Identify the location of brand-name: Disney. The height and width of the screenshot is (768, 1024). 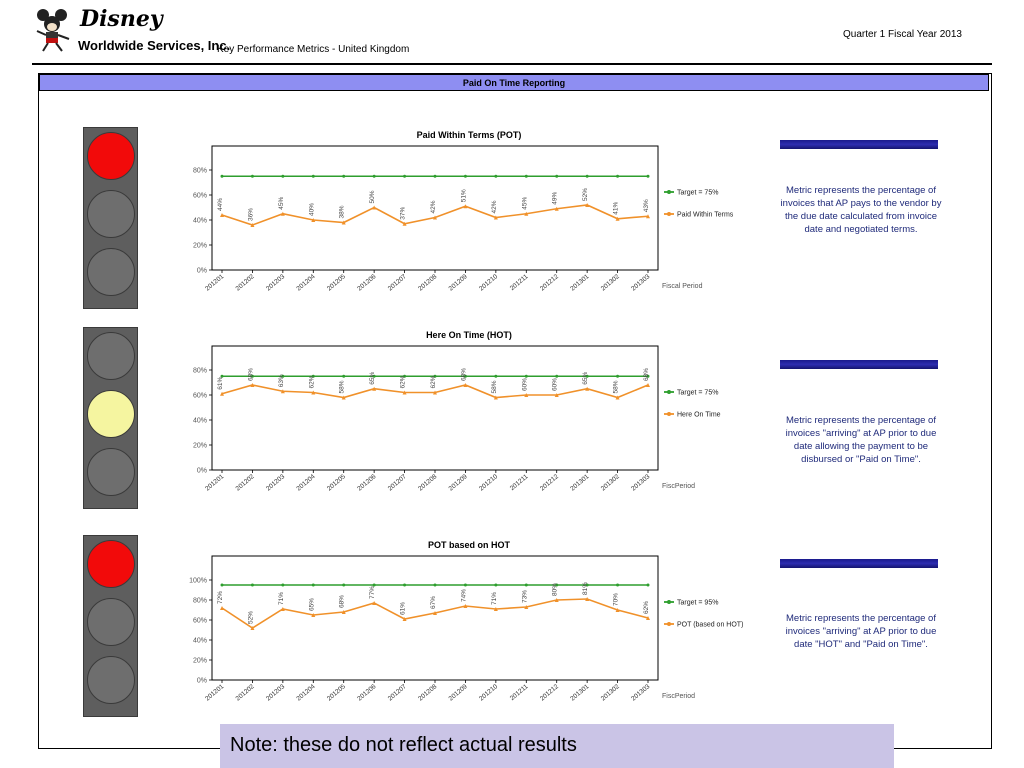
(121, 19).